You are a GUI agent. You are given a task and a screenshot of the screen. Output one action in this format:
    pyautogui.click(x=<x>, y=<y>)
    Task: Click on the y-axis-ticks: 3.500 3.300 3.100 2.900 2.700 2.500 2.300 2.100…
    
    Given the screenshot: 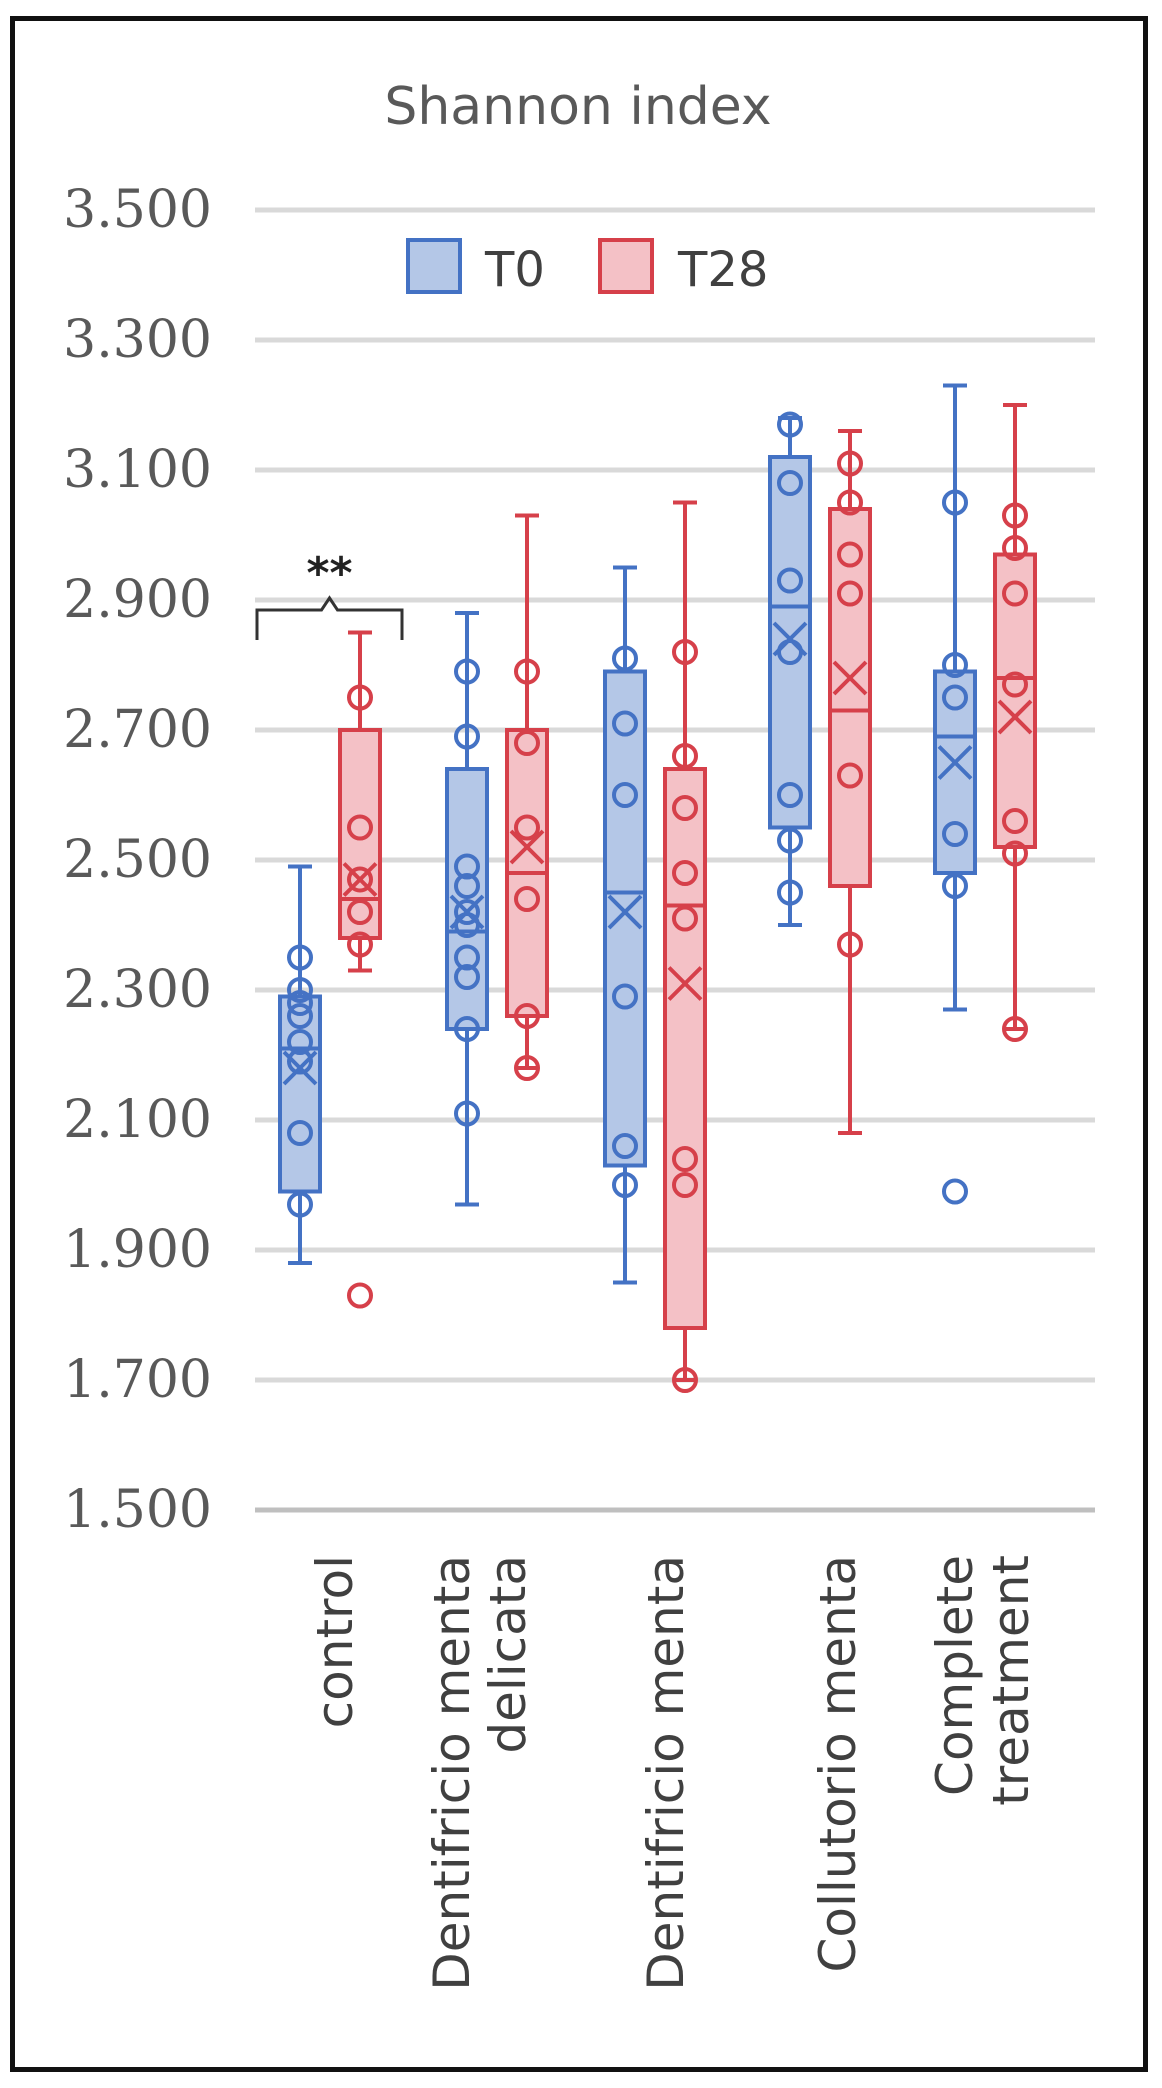 What is the action you would take?
    pyautogui.click(x=137, y=860)
    